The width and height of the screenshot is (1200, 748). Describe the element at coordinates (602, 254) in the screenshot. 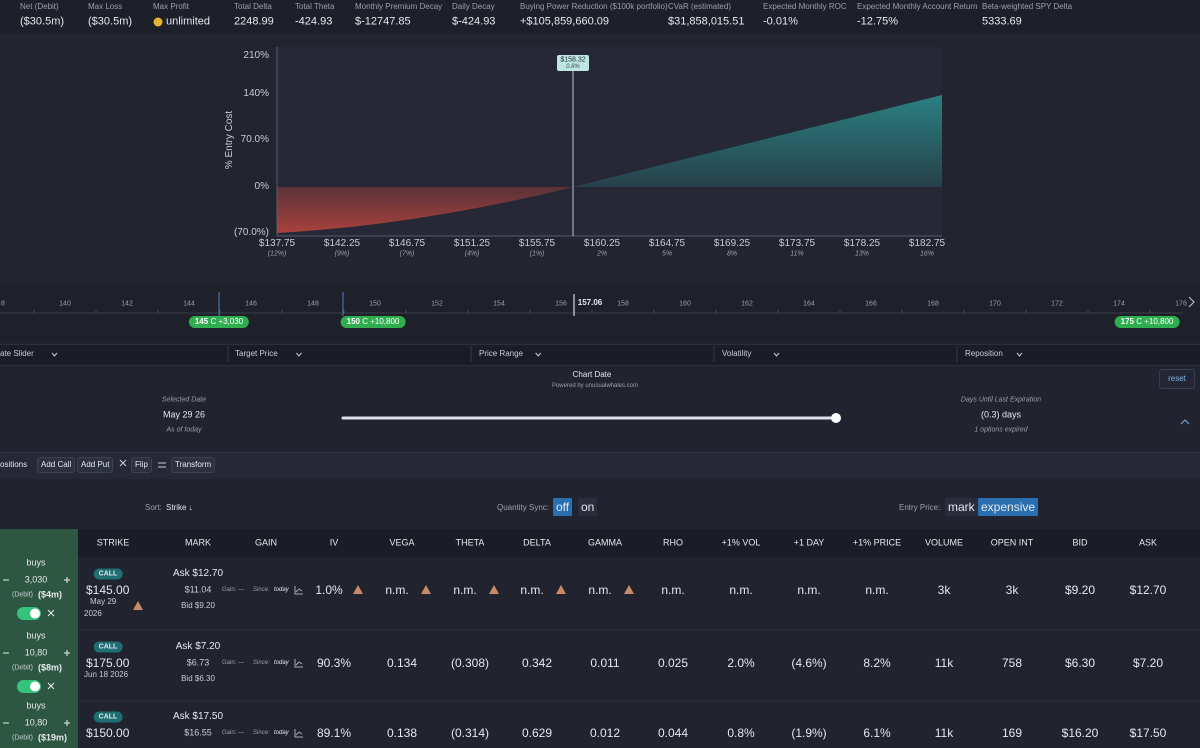

I see `x-tick-pct: 2%` at that location.